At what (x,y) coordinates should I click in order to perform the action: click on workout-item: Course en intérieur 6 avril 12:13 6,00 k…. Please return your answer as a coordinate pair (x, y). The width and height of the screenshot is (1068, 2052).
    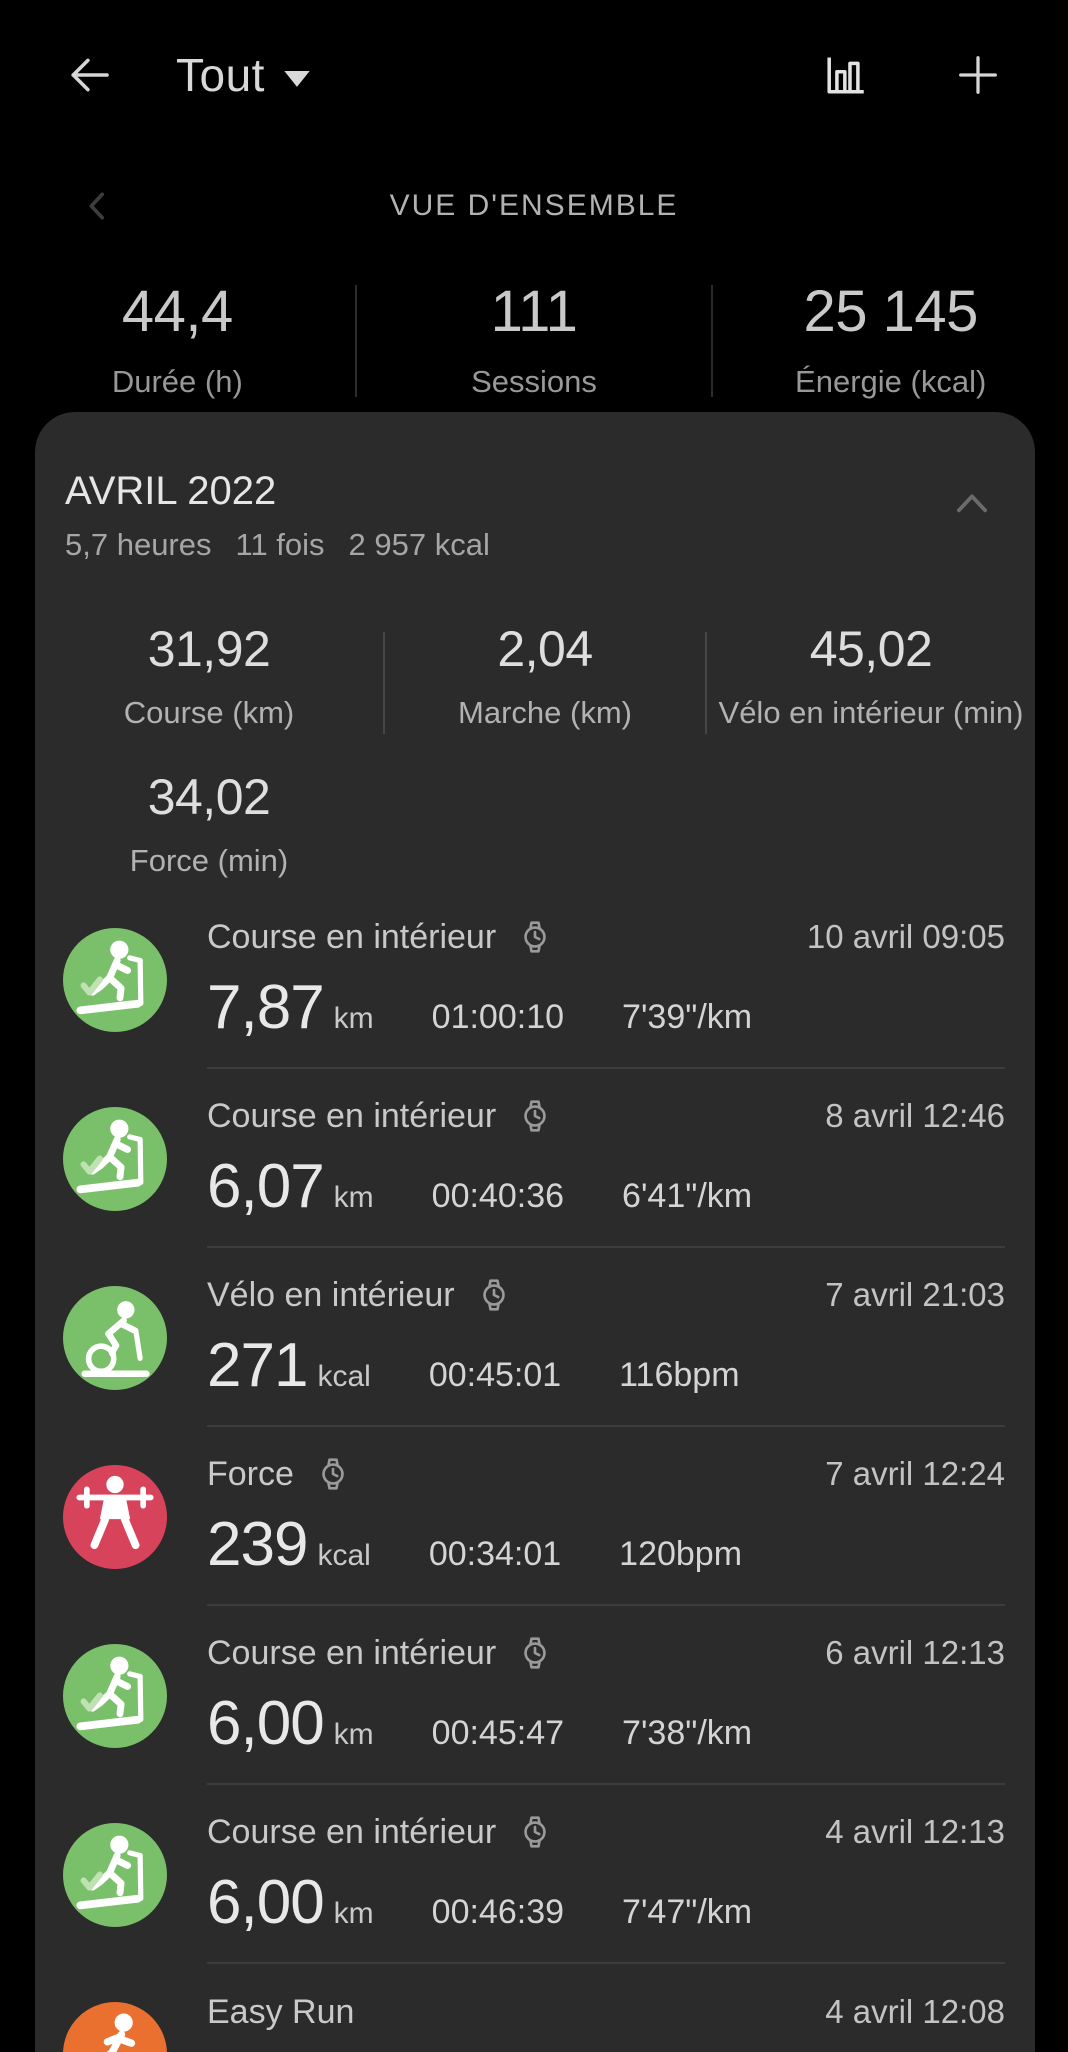
    Looking at the image, I should click on (535, 1695).